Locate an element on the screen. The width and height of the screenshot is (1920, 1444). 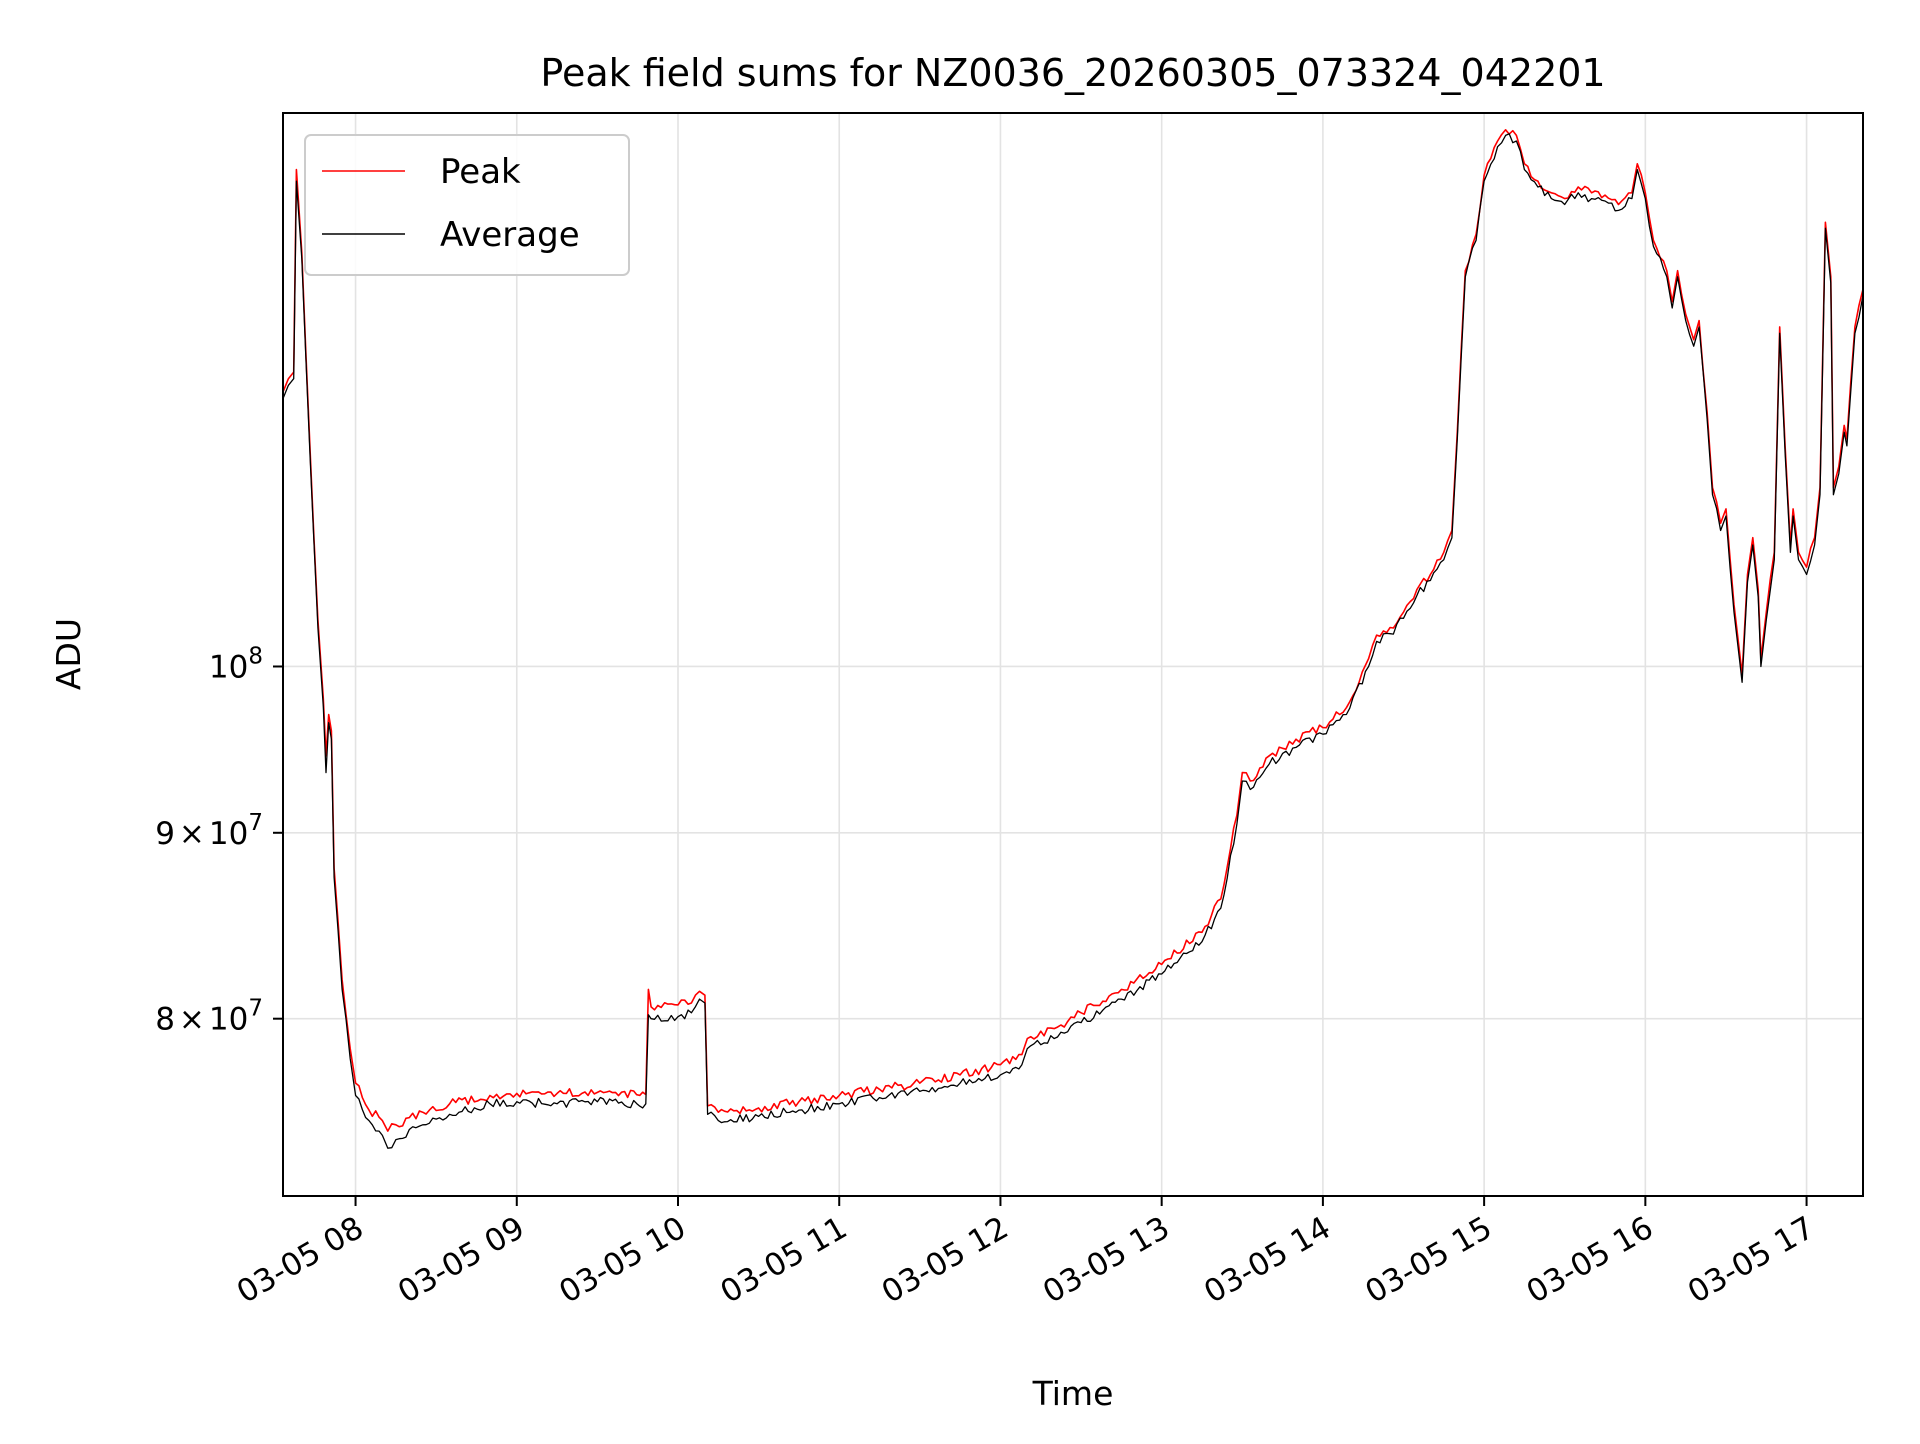
legend-label-average: Average is located at coordinates (510, 235).